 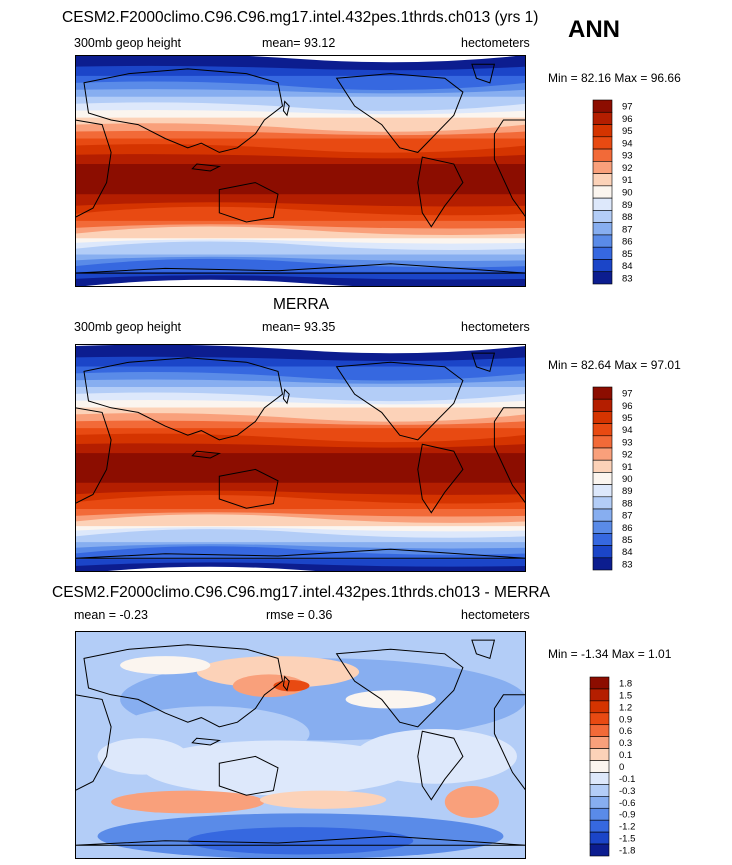 I want to click on colorbar0-tick-label-8: 89, so click(x=627, y=205).